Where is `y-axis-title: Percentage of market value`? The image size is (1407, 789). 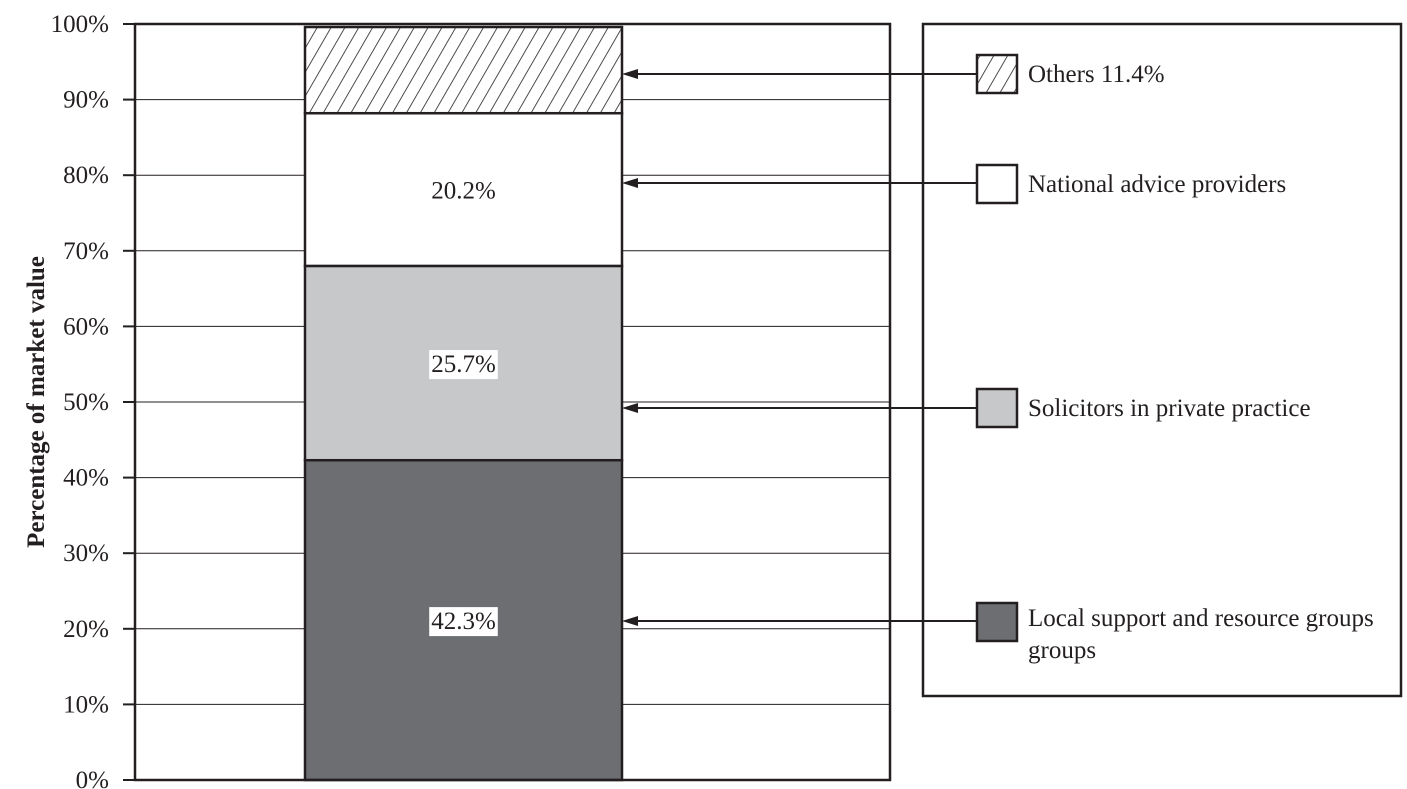
y-axis-title: Percentage of market value is located at coordinates (36, 402).